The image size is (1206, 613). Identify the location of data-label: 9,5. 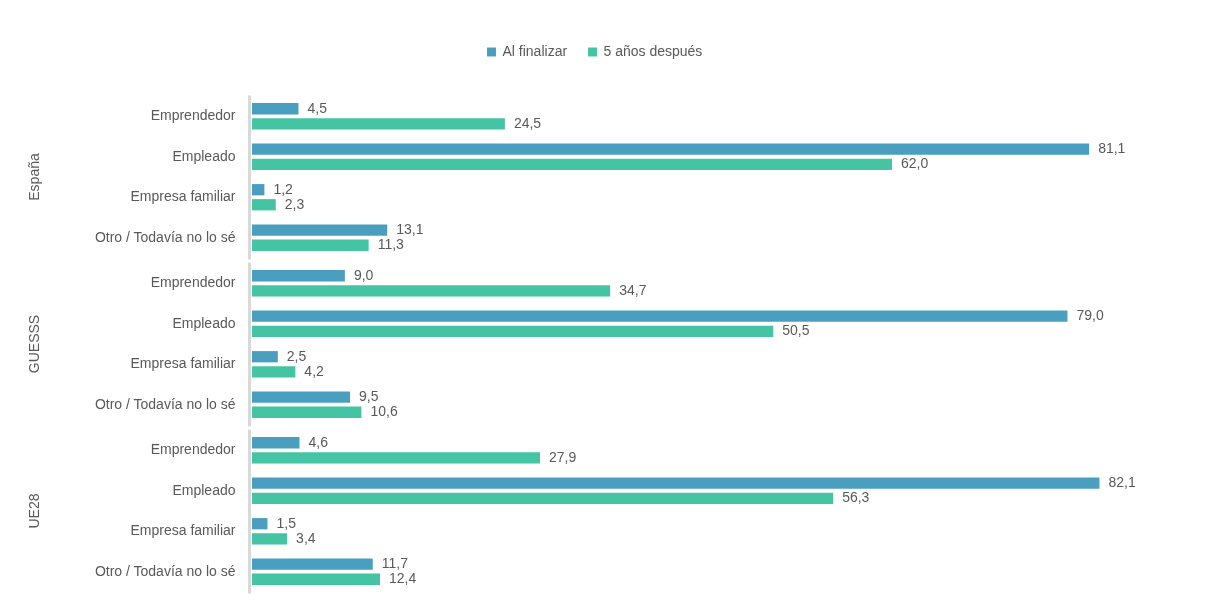
(369, 396).